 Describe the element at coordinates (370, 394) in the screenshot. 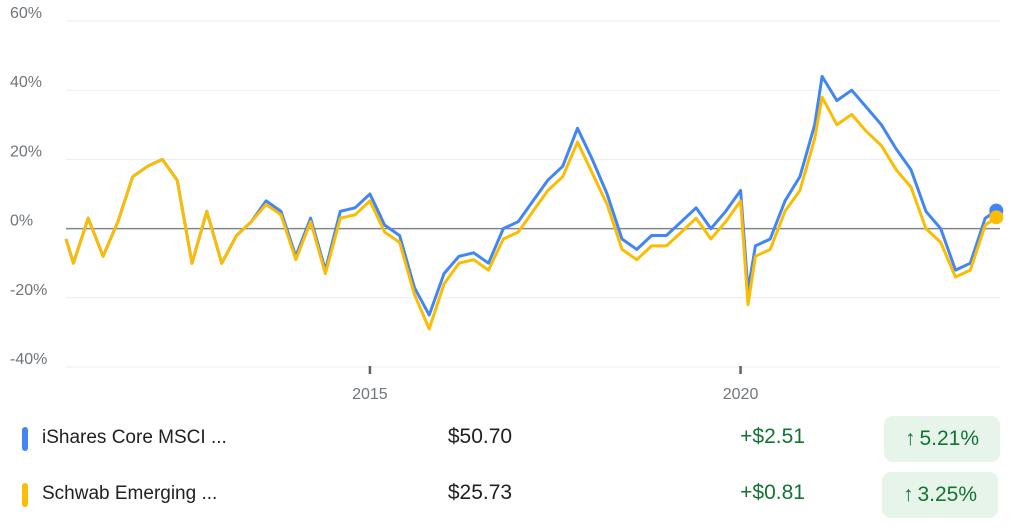

I see `x-tick-label: 2015` at that location.